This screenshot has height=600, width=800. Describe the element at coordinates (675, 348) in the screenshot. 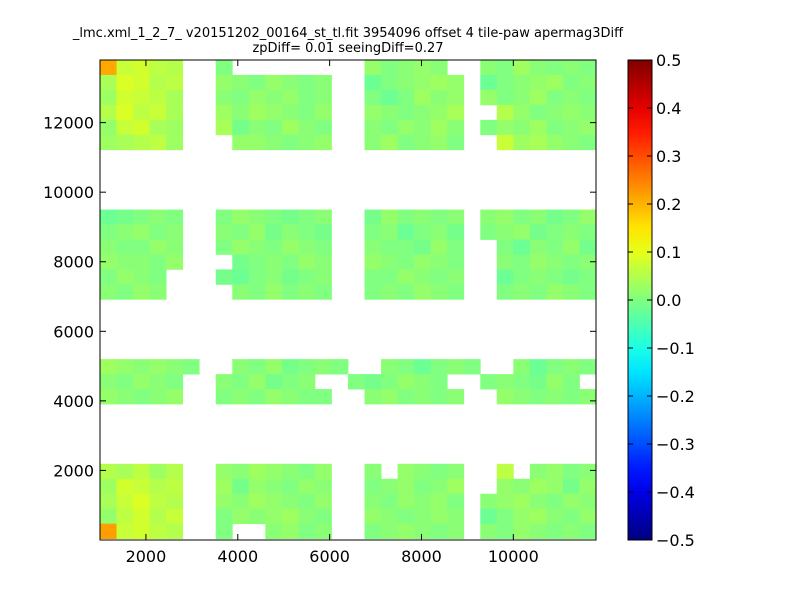

I see `colorbar-tick-label: −0.1` at that location.